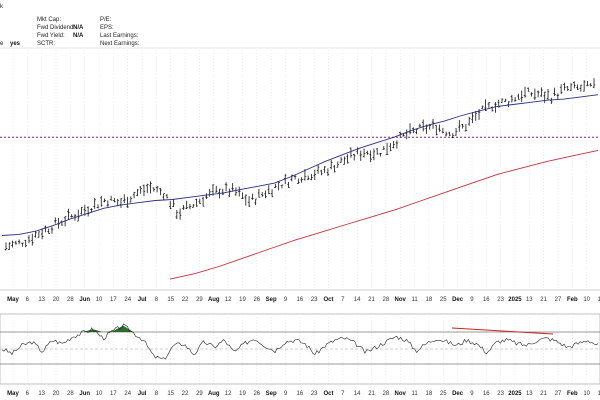 The image size is (600, 400). I want to click on indicator-overbought-fill, so click(108, 328).